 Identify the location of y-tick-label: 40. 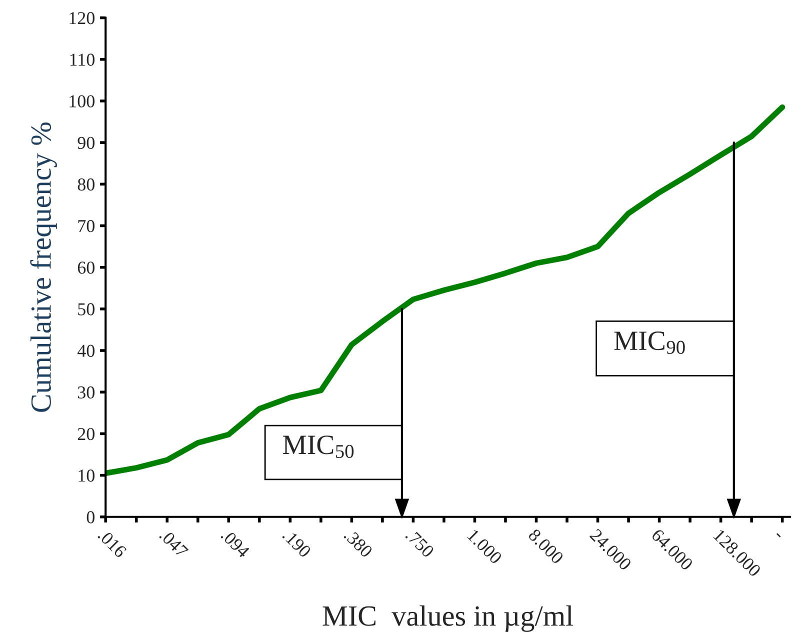
(85, 350).